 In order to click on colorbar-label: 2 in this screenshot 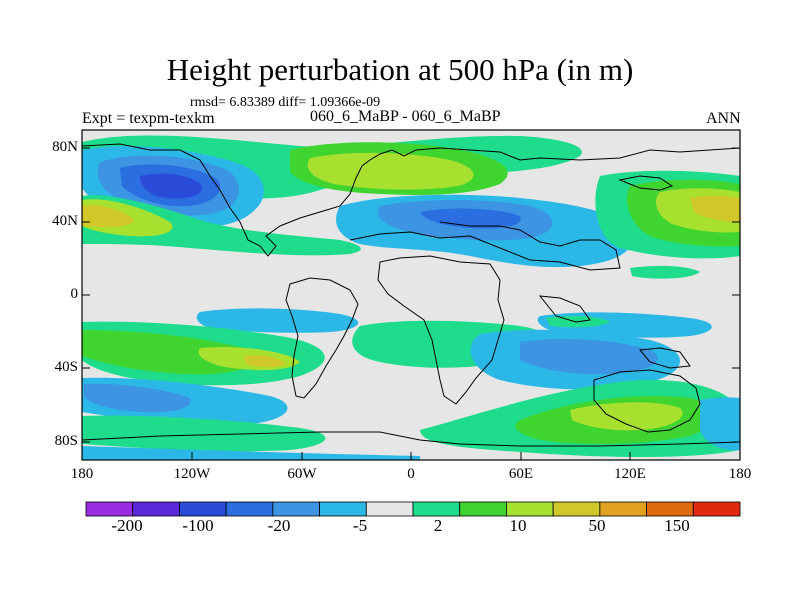, I will do `click(438, 525)`.